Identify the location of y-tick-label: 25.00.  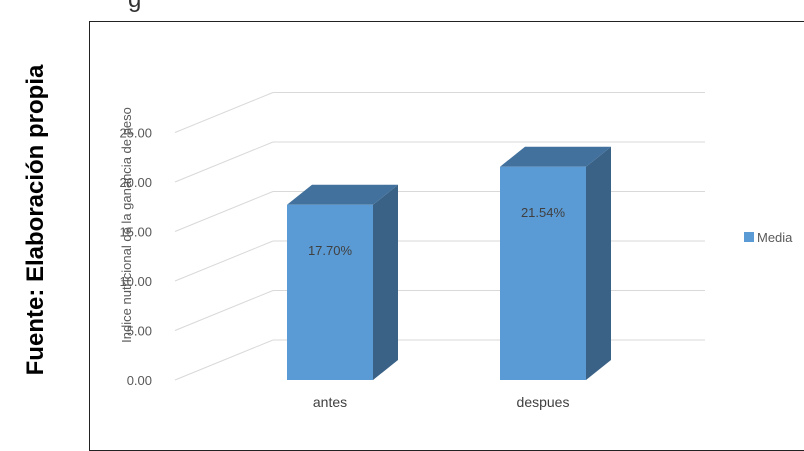
(135, 133).